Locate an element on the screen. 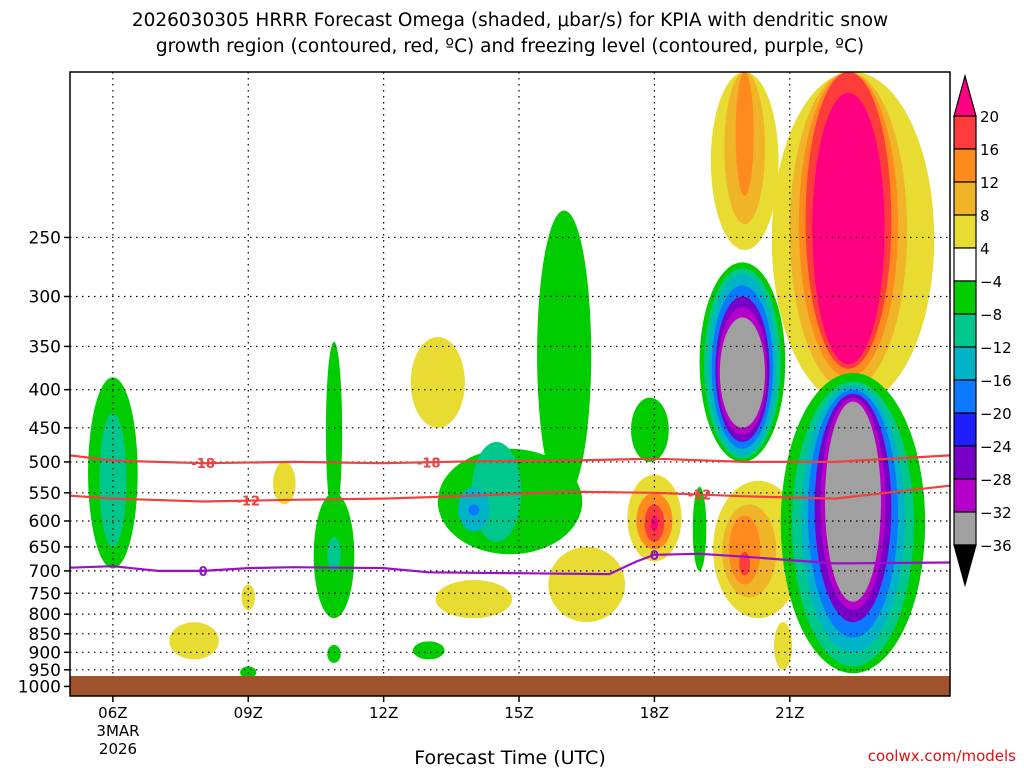  y-tick-label-850: 850 is located at coordinates (45, 635).